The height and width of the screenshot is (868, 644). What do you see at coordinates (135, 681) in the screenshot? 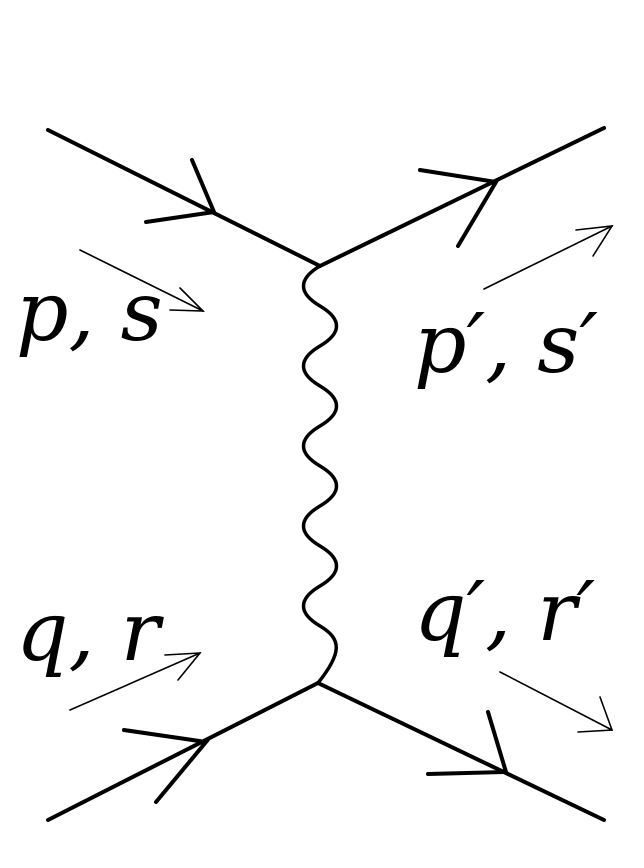
I see `momentum-arrow-incoming-bottom` at bounding box center [135, 681].